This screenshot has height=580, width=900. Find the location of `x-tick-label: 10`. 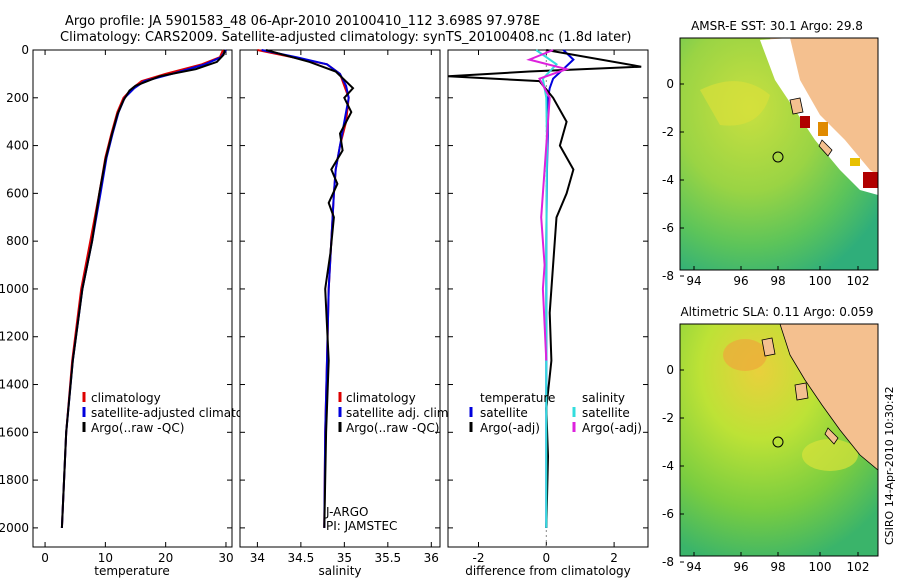

x-tick-label: 10 is located at coordinates (105, 558).